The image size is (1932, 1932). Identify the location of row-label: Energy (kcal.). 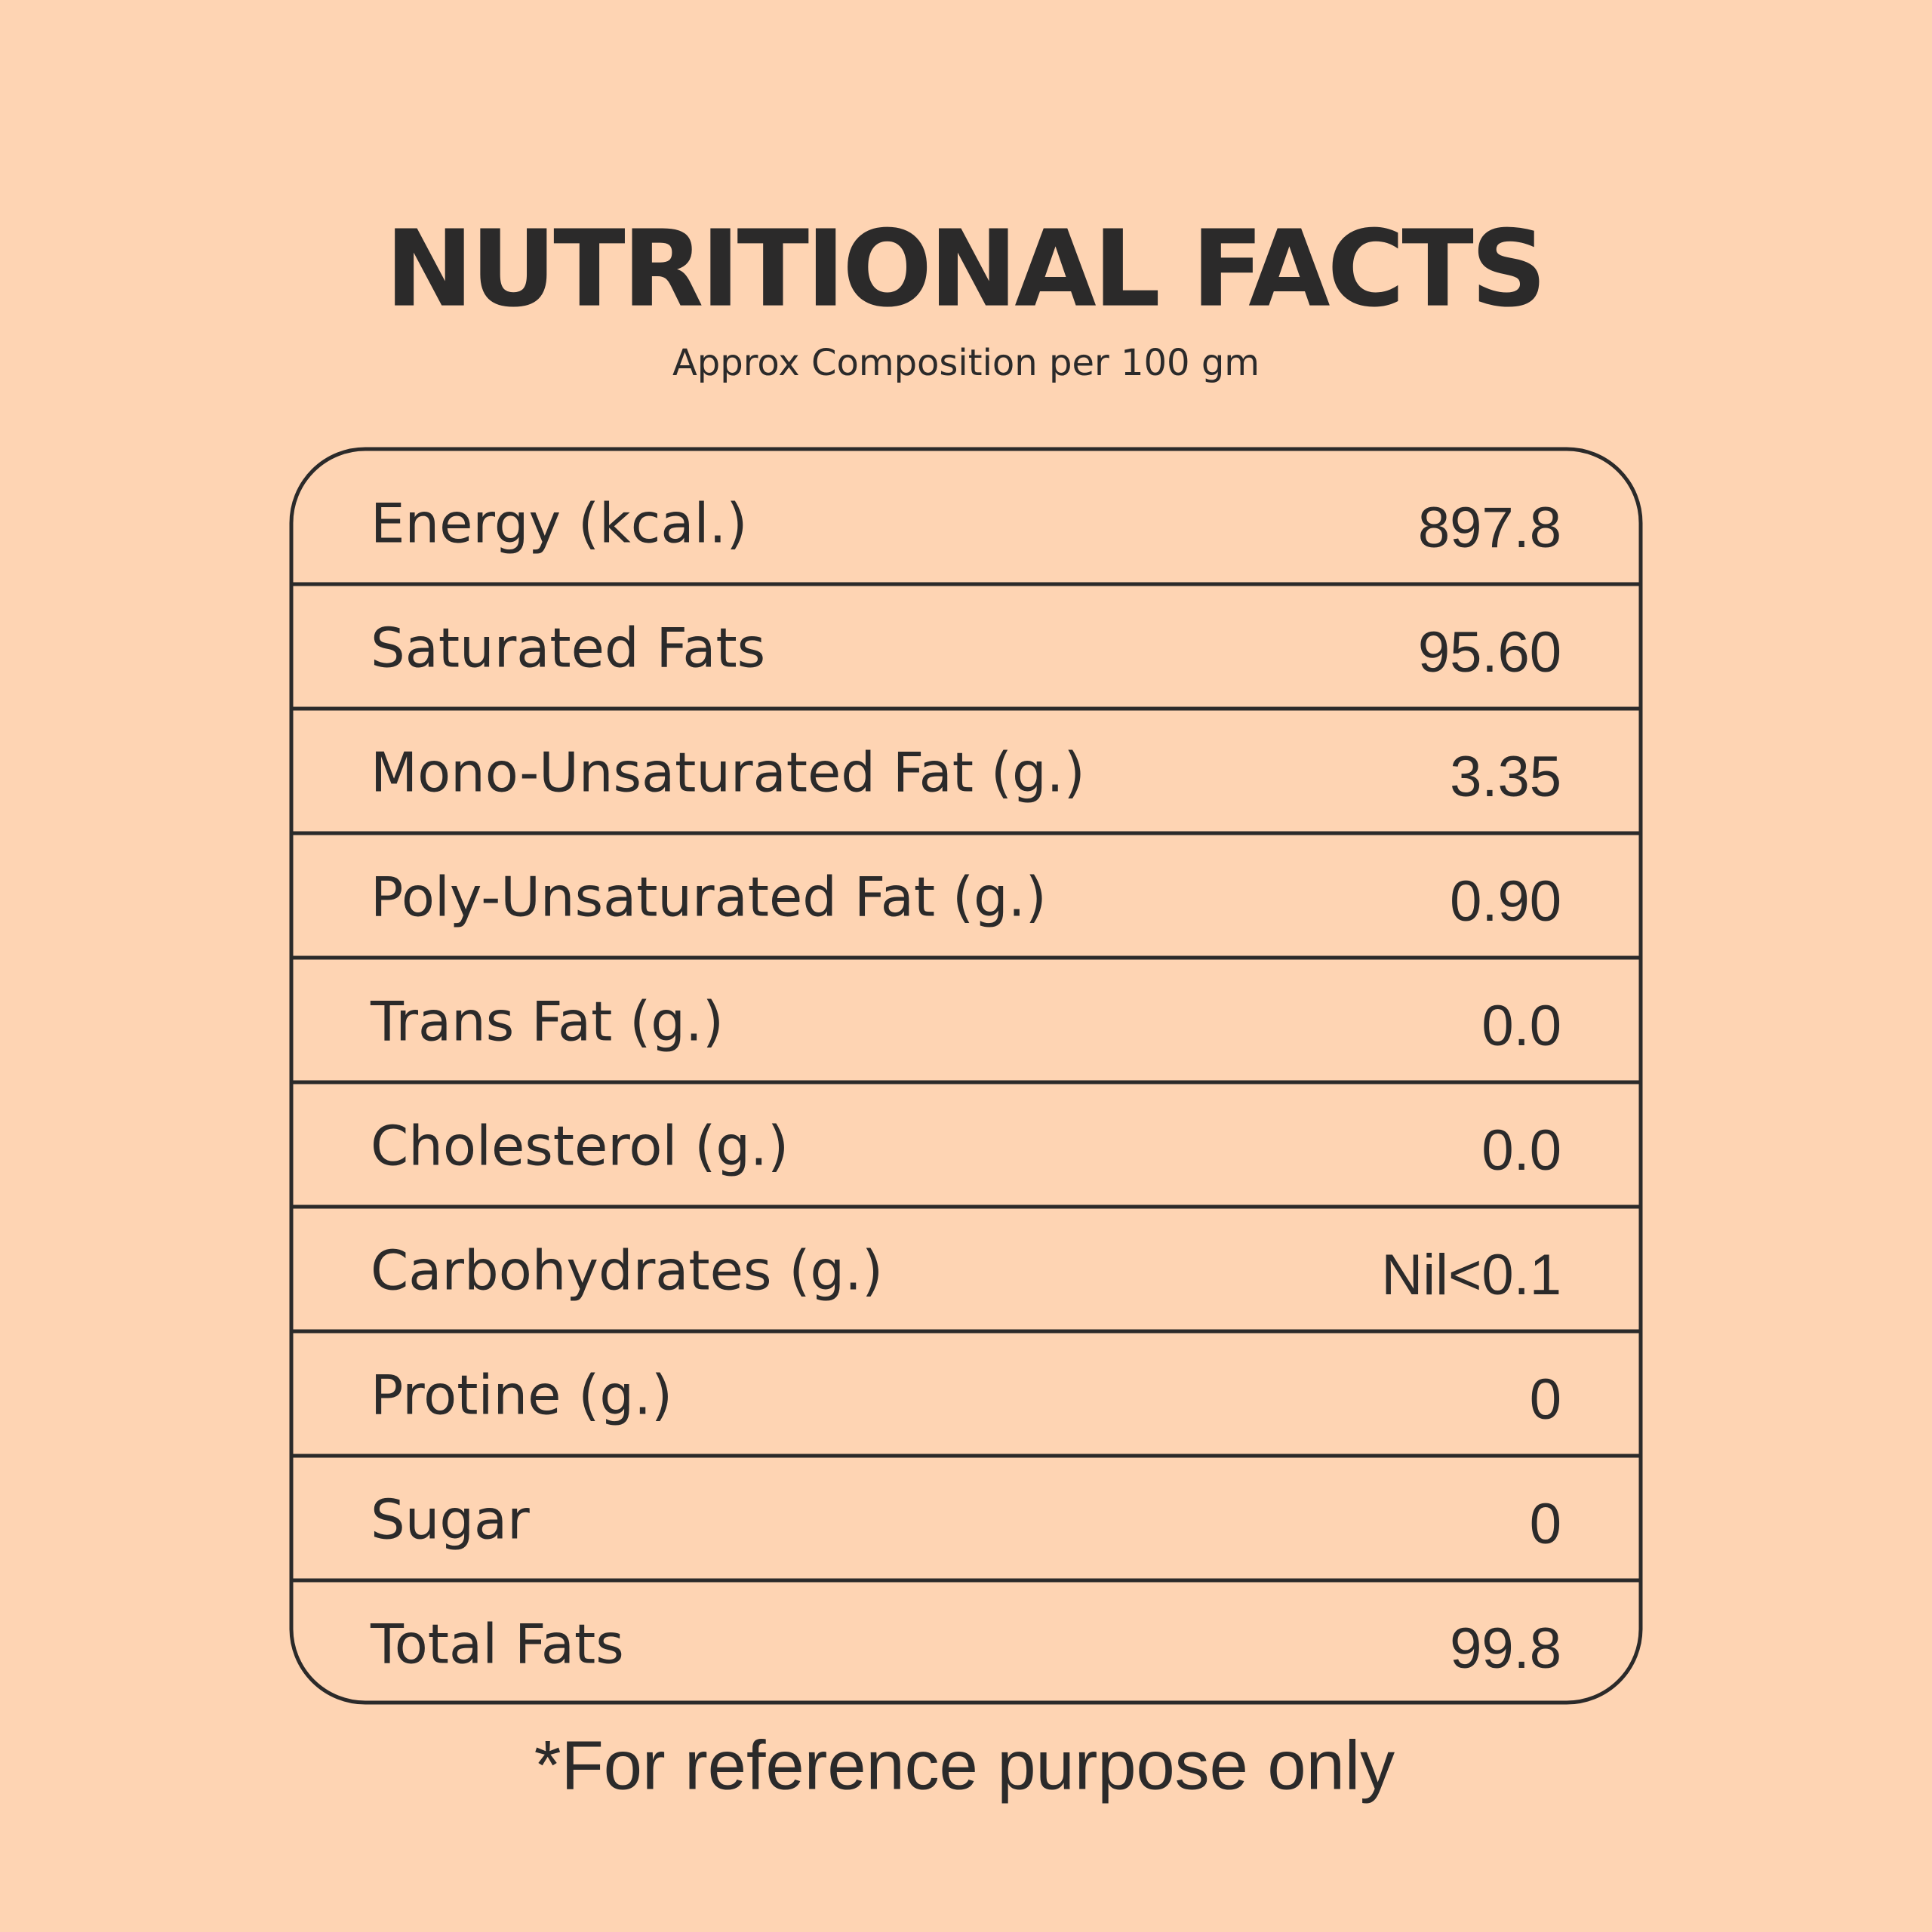
(559, 523).